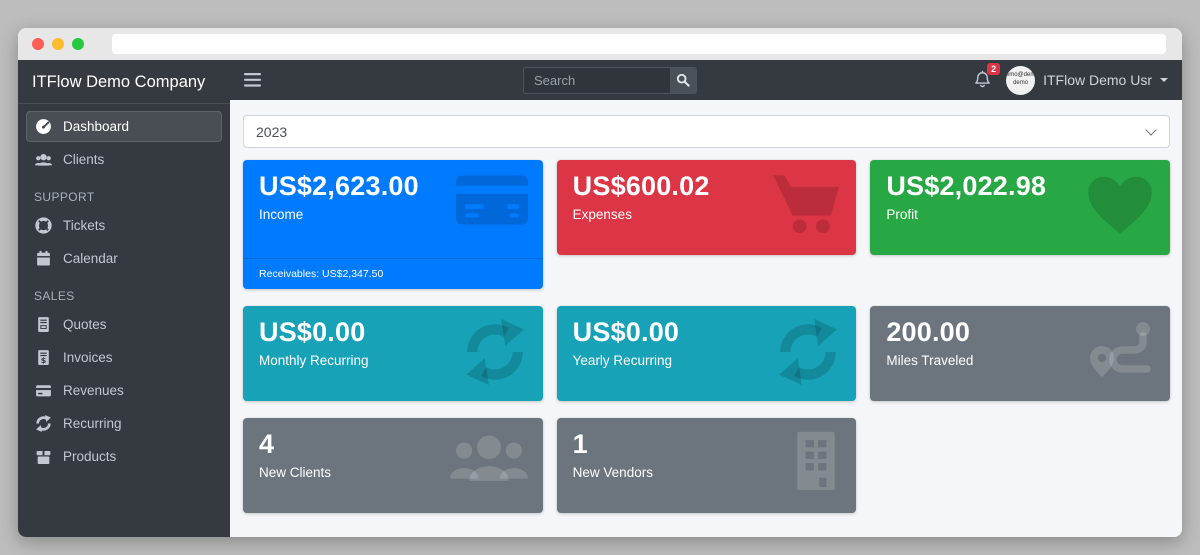  What do you see at coordinates (124, 456) in the screenshot?
I see `sidebar-item-products: Products` at bounding box center [124, 456].